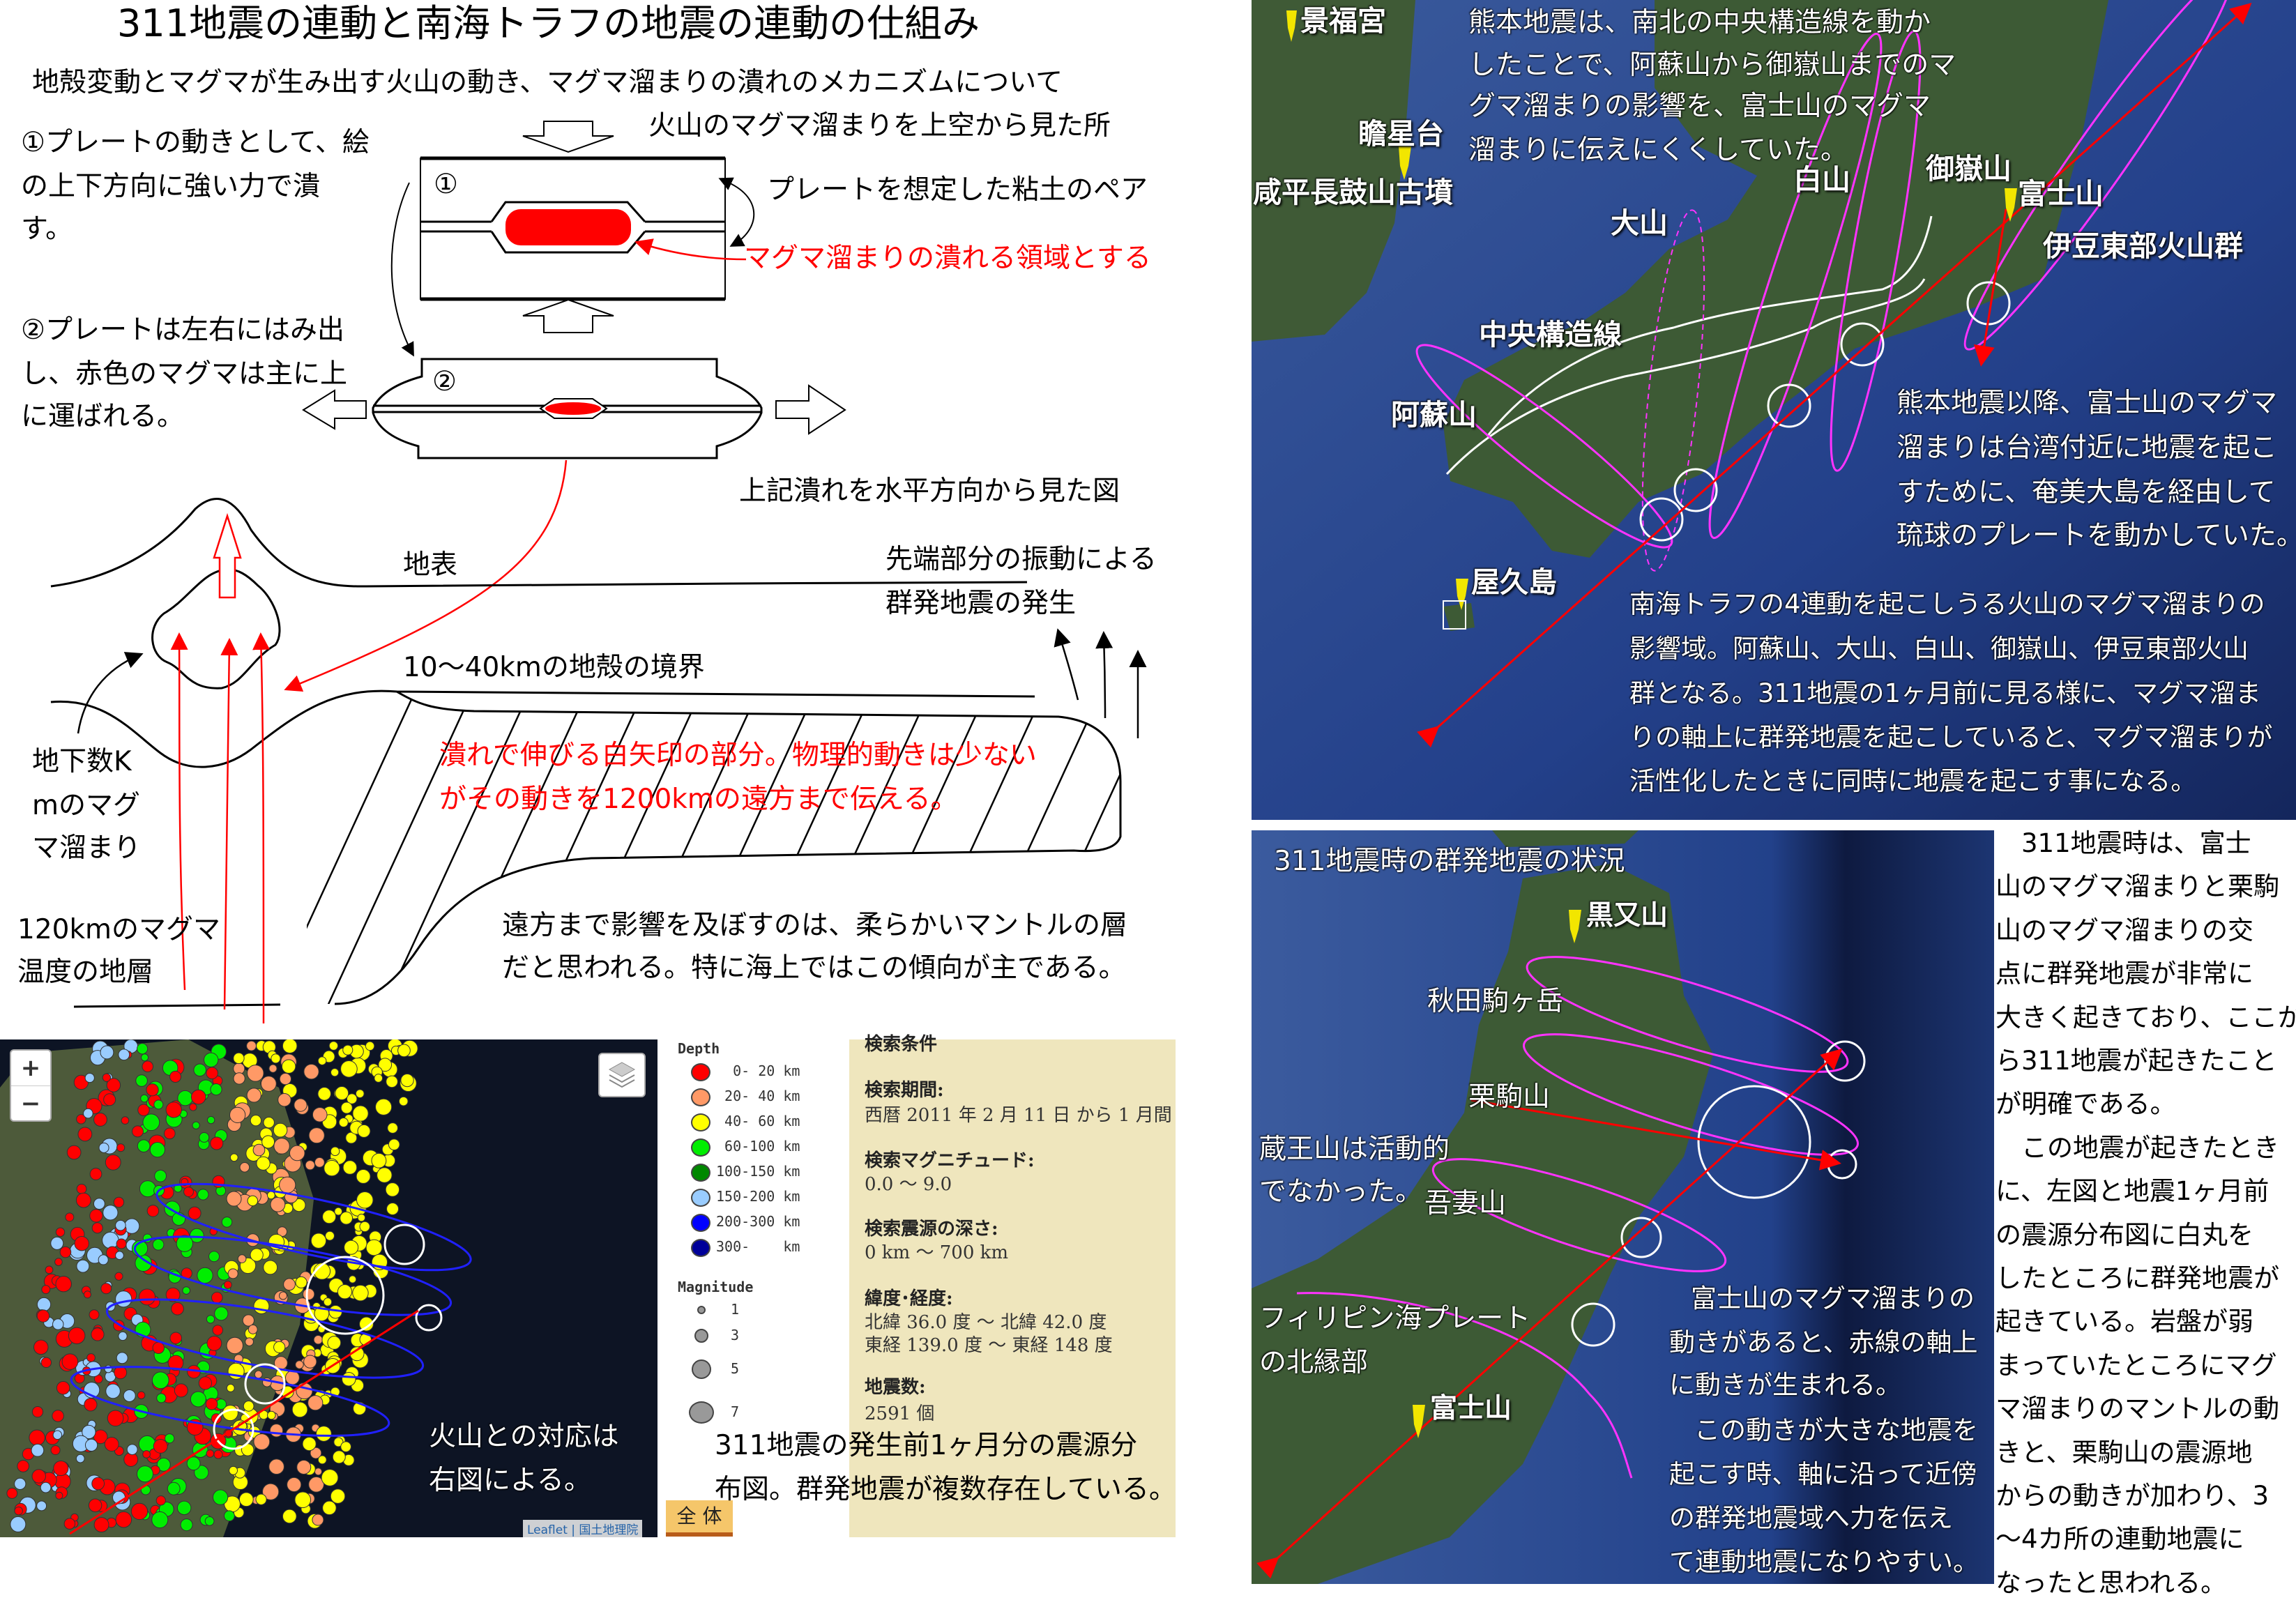 Image resolution: width=2296 pixels, height=1600 pixels. What do you see at coordinates (583, 1528) in the screenshot?
I see `map-attribution: Leaflet | 国土地理院` at bounding box center [583, 1528].